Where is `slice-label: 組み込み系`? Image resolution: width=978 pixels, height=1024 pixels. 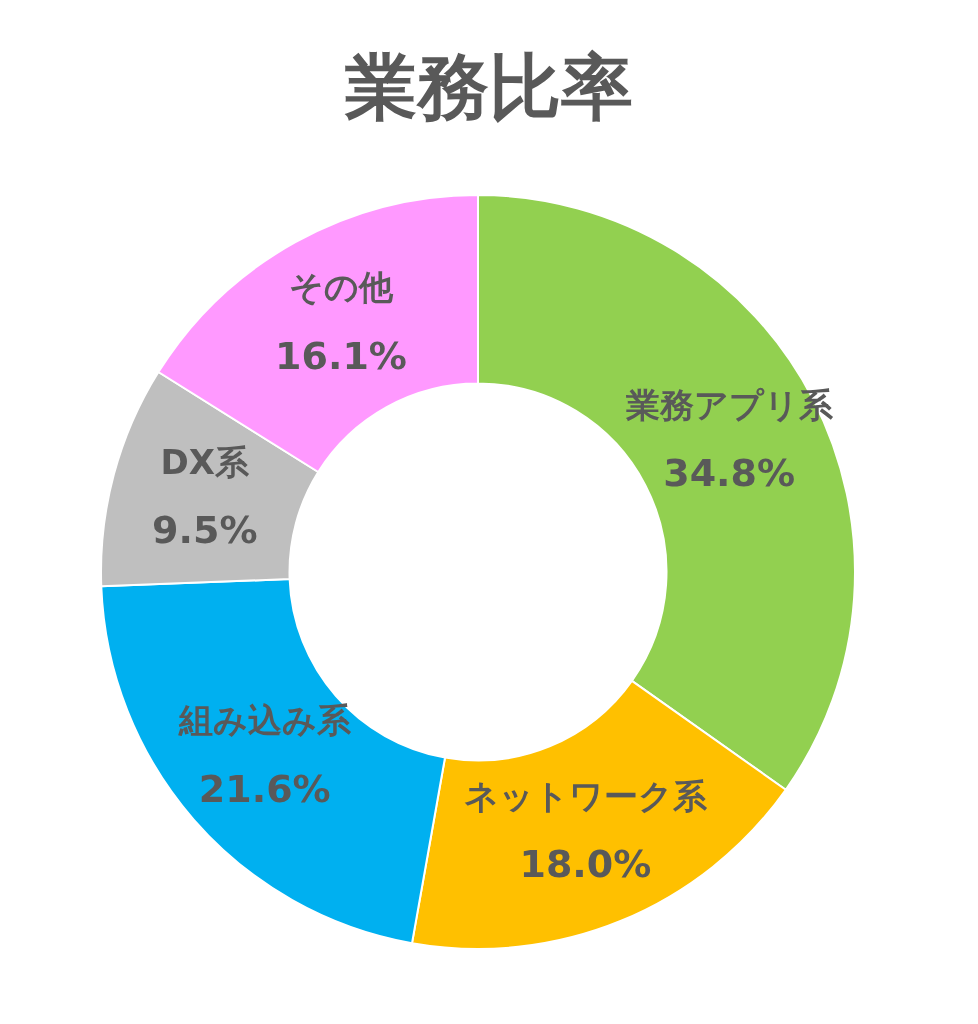 slice-label: 組み込み系 is located at coordinates (264, 720).